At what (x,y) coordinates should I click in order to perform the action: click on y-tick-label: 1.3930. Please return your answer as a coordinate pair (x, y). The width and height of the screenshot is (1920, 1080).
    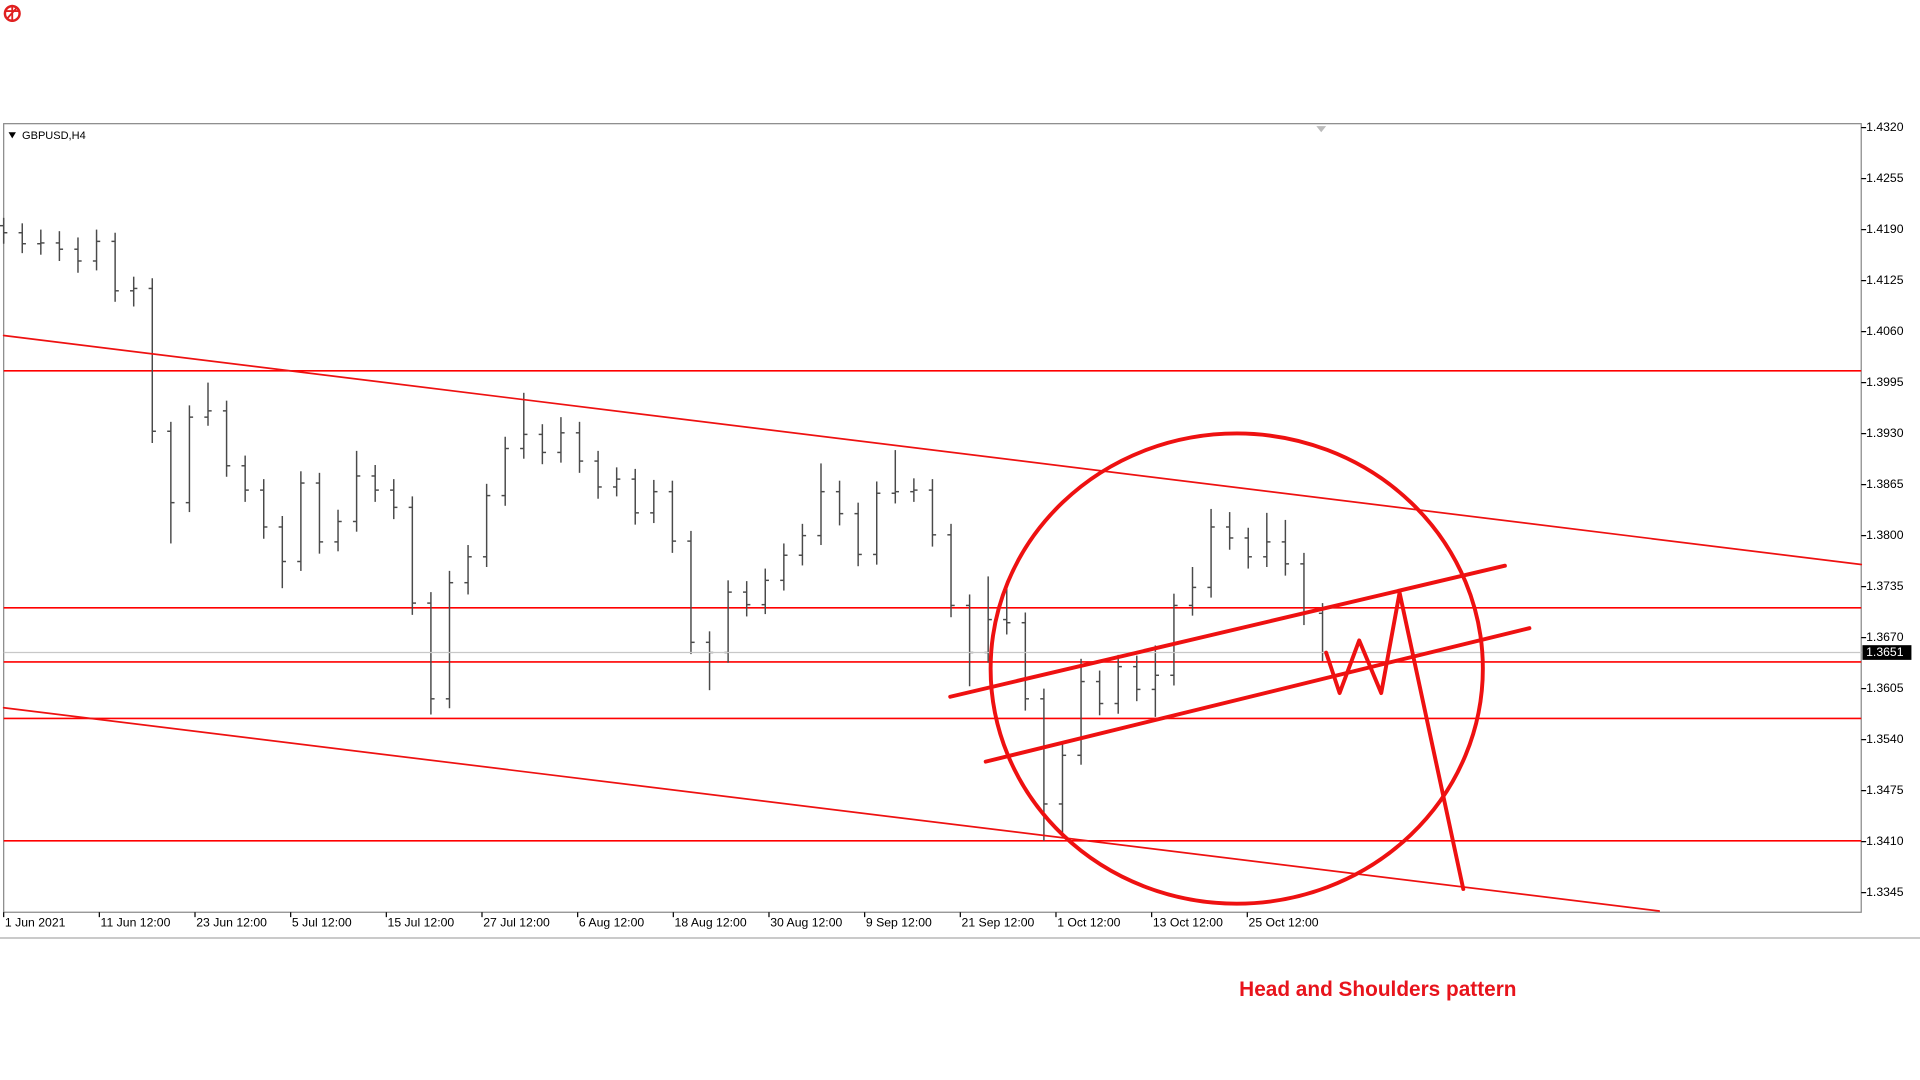
    Looking at the image, I should click on (1885, 433).